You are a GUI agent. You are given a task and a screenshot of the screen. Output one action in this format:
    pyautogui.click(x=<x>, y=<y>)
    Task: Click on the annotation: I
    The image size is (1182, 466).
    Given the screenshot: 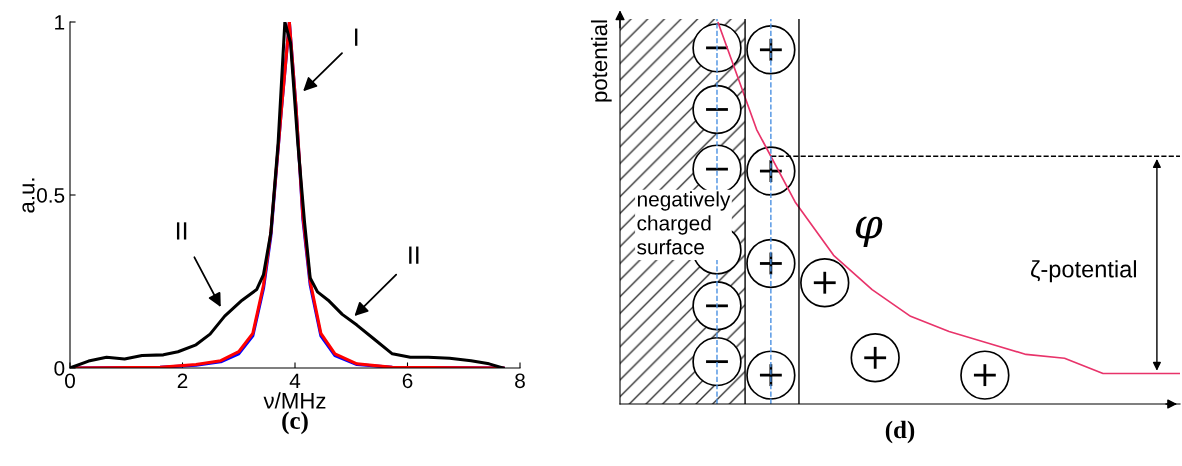 What is the action you would take?
    pyautogui.click(x=356, y=37)
    